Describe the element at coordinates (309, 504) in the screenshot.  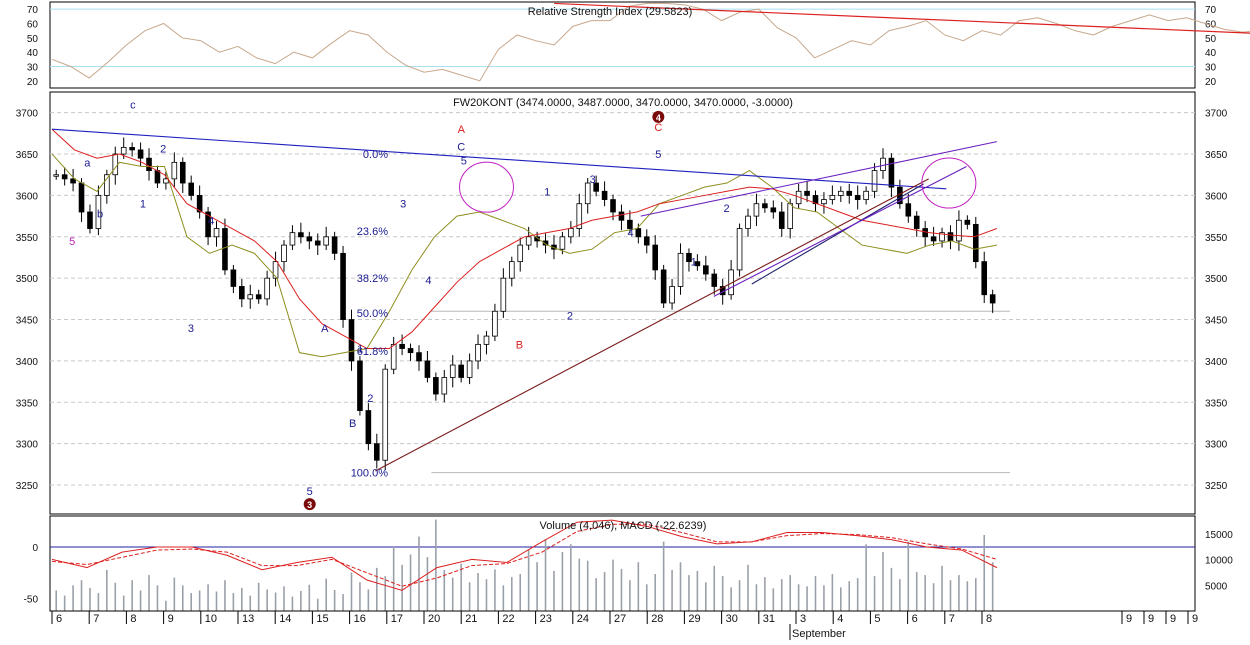
I see `circled-wave-marker` at that location.